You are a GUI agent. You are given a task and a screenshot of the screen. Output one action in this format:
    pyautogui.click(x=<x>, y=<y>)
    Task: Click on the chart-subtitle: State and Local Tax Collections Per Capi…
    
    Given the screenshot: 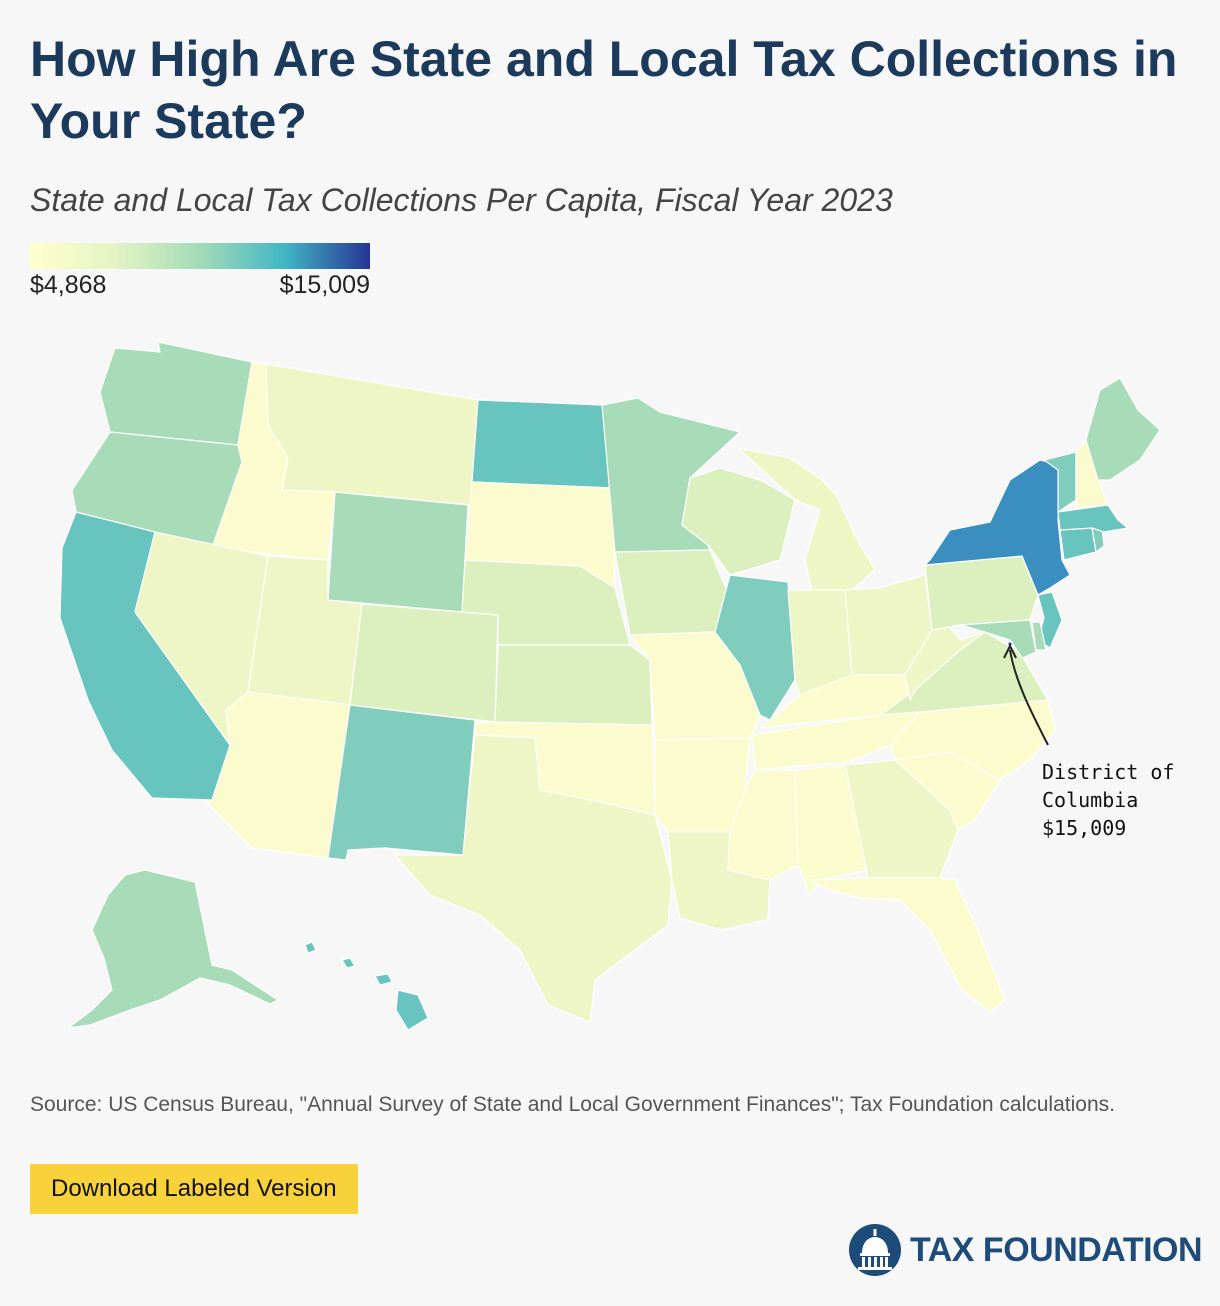 What is the action you would take?
    pyautogui.click(x=461, y=200)
    